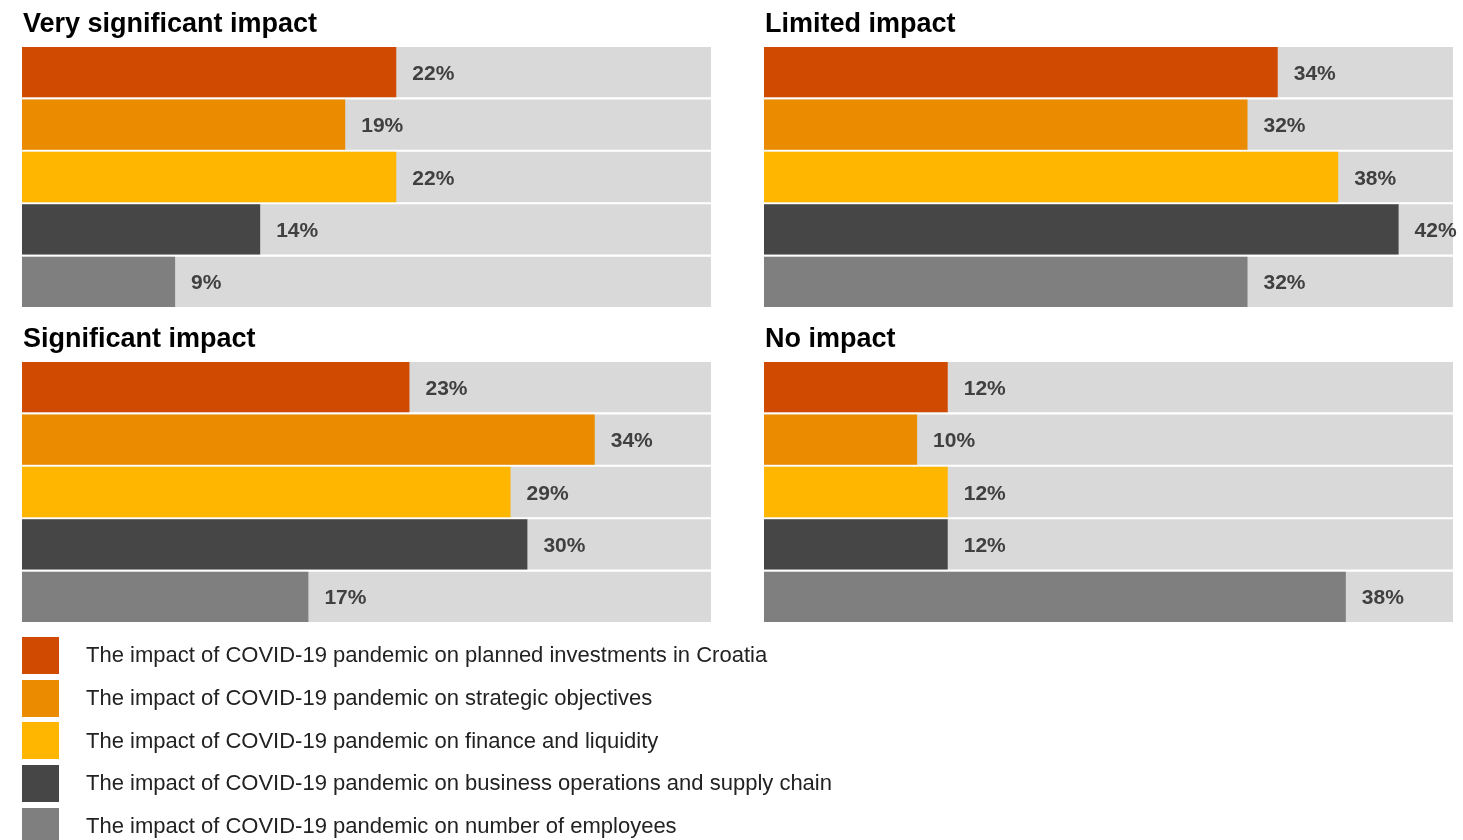 This screenshot has width=1463, height=840. I want to click on bar, so click(99, 281).